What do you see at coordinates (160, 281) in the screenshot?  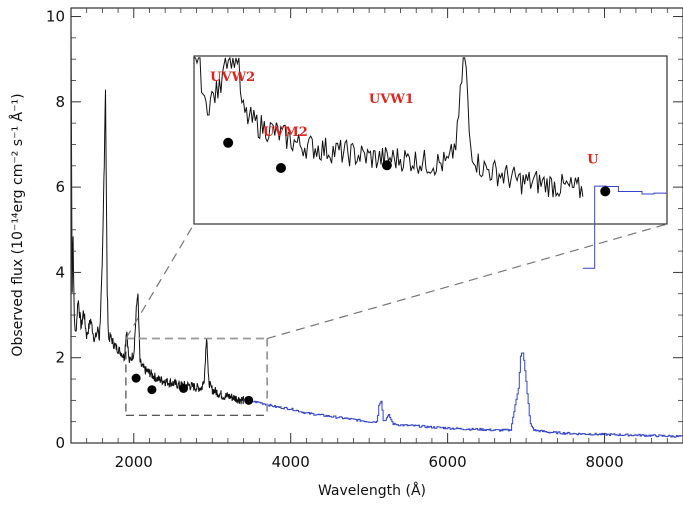 I see `zoom-connector-left` at bounding box center [160, 281].